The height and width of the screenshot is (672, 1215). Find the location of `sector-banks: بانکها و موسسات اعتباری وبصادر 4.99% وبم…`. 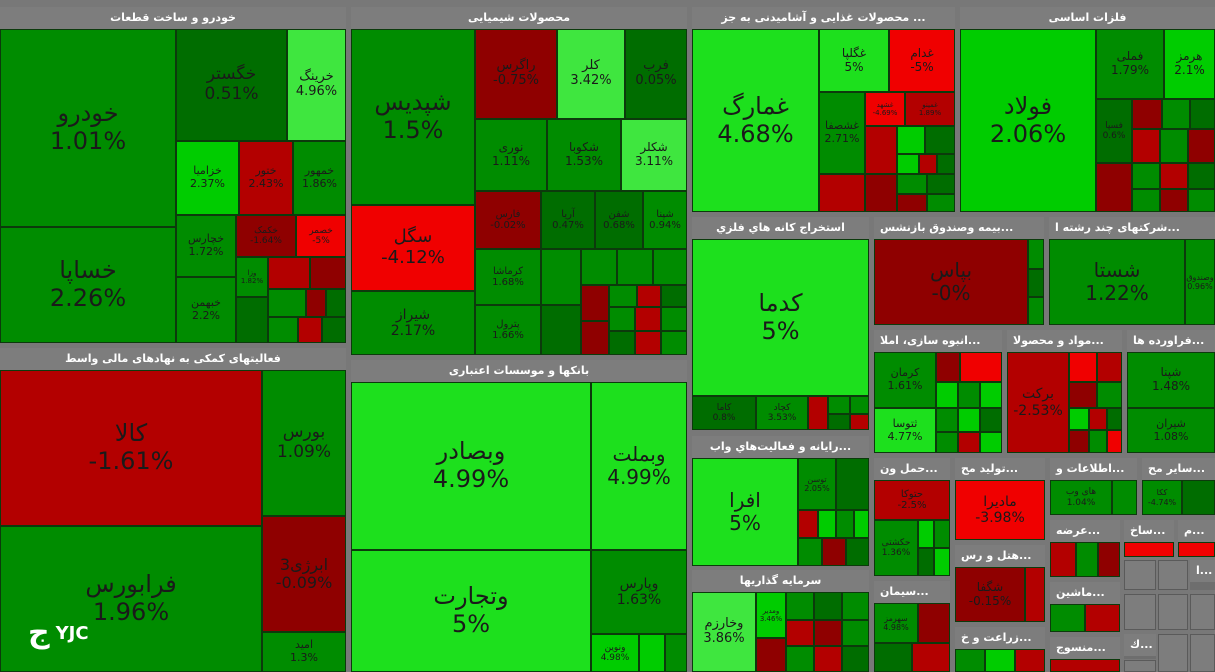

sector-banks: بانکها و موسسات اعتباری وبصادر 4.99% وبم… is located at coordinates (519, 516).